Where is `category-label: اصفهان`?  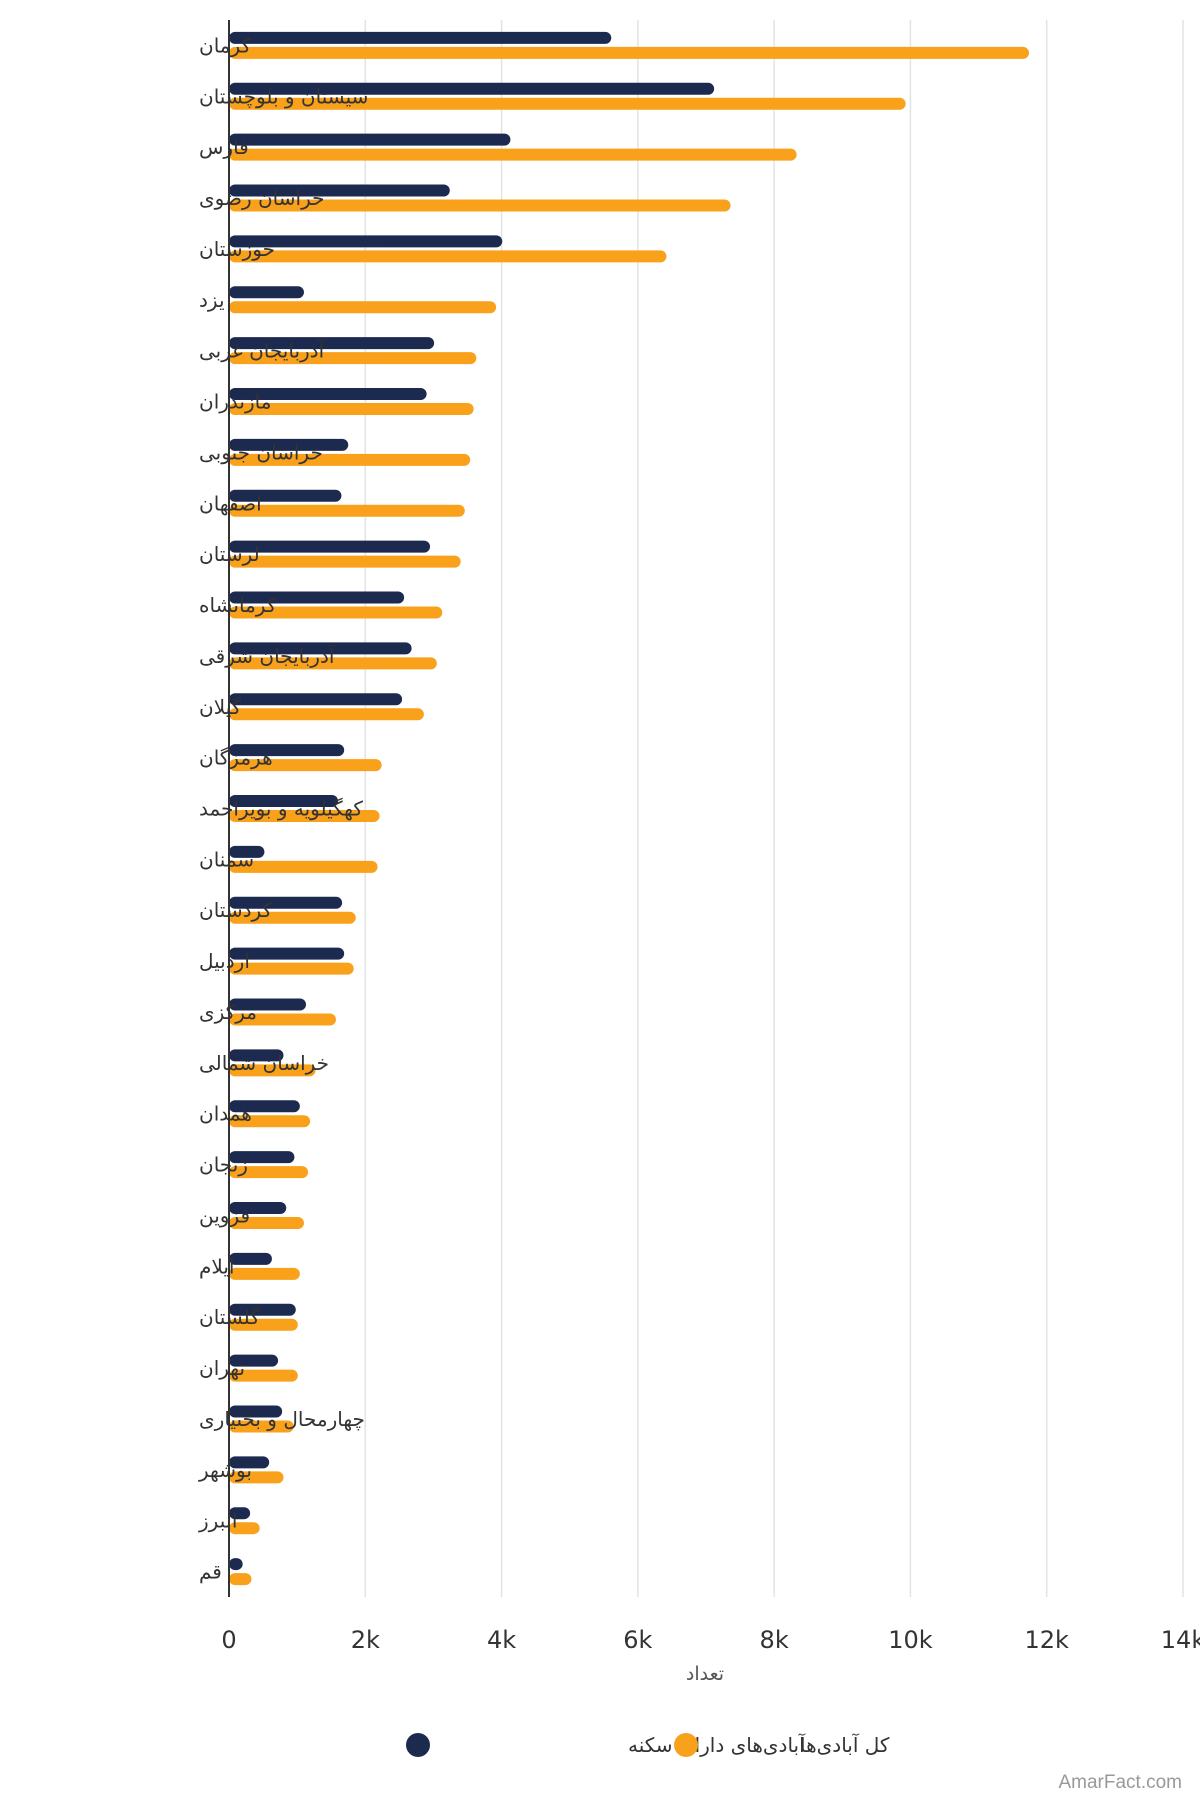 category-label: اصفهان is located at coordinates (230, 503).